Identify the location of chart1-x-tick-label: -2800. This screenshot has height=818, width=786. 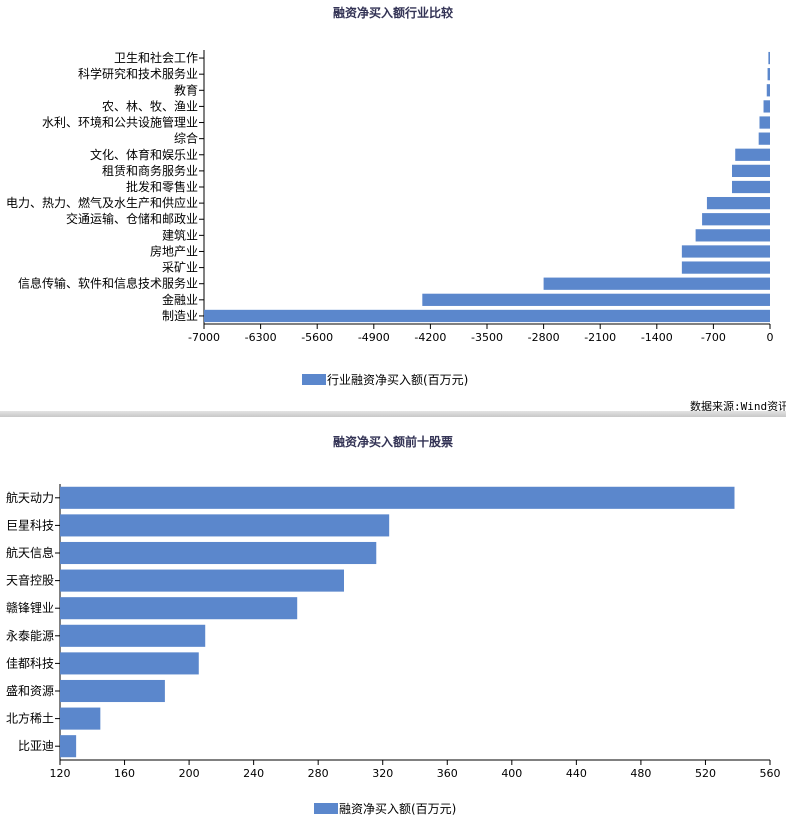
(544, 337).